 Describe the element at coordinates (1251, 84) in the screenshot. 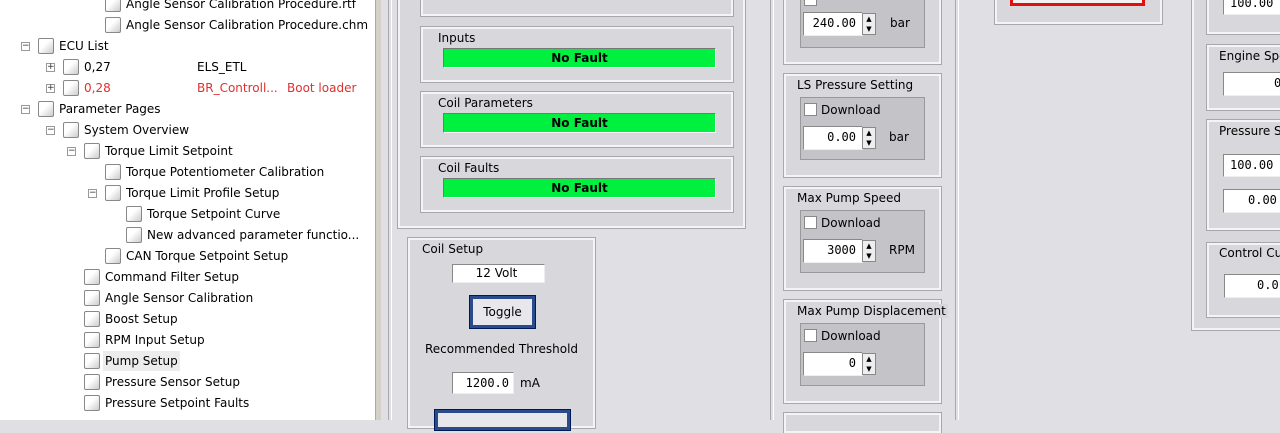

I see `engine-speed-value: 0` at that location.